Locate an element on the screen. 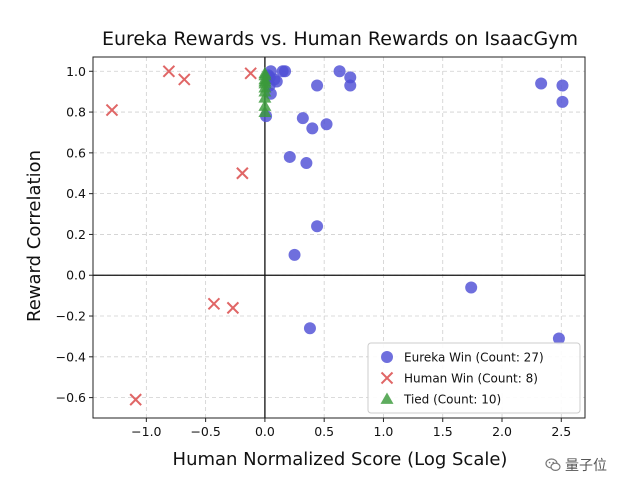 The image size is (640, 490). x-tick-label: 0.5 is located at coordinates (324, 431).